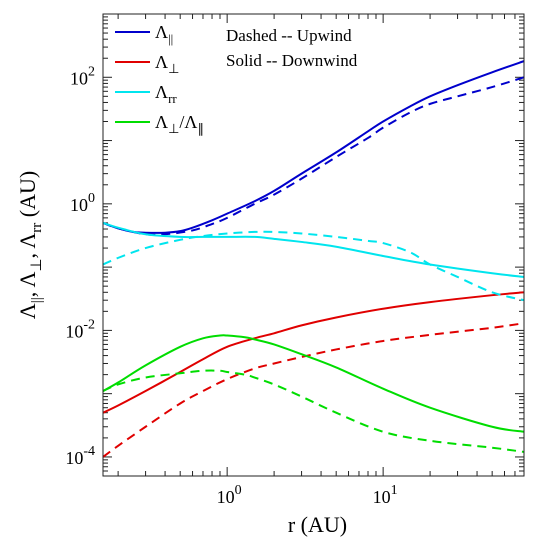  I want to click on y-tick-label: 10⁻², so click(80, 329).